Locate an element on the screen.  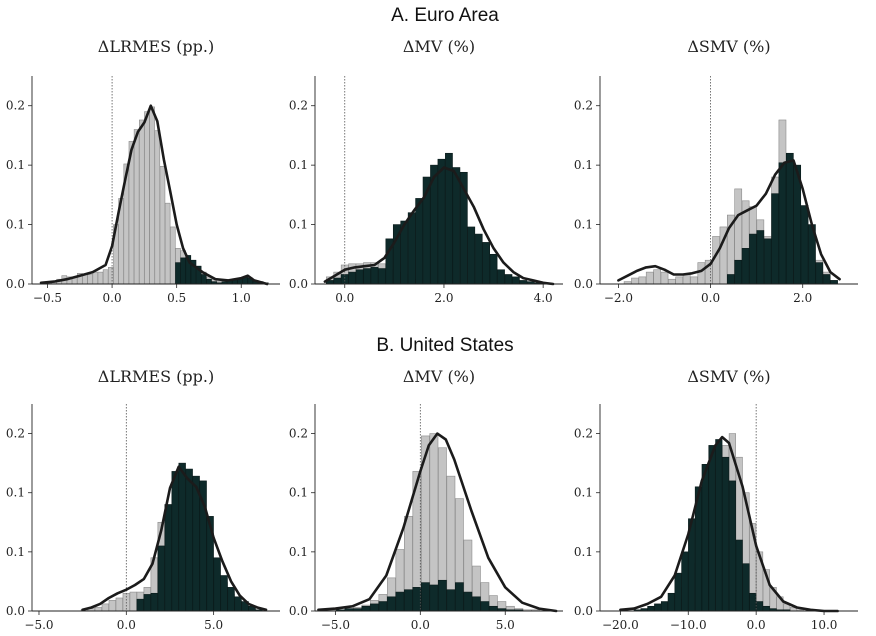
panel-5: ΔMV (%) 0.0 0.1 0.1 0.2 −5.0 0.0 5.0 is located at coordinates (426, 499).